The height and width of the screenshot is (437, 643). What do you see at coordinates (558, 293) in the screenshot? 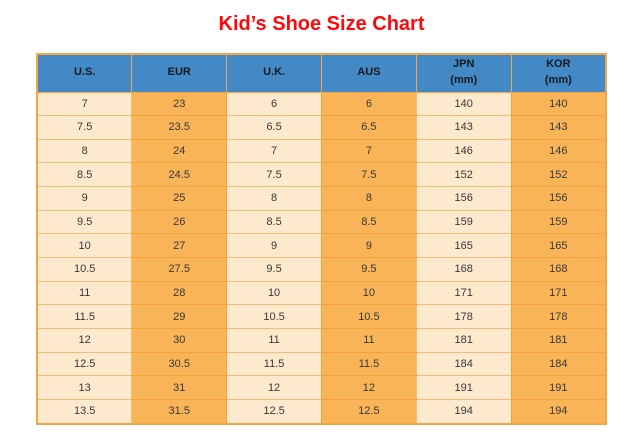
I see `cell-kor: 171` at bounding box center [558, 293].